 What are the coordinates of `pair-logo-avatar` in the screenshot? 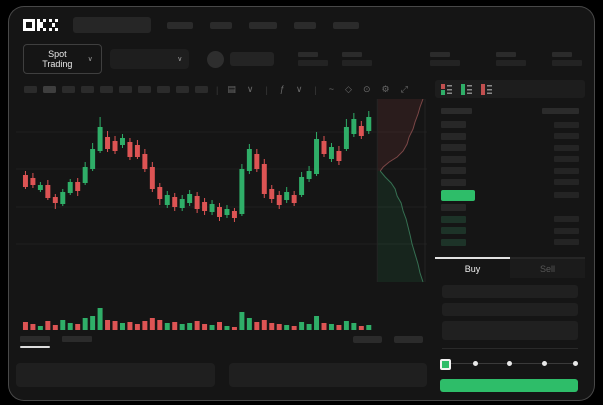 It's located at (216, 59).